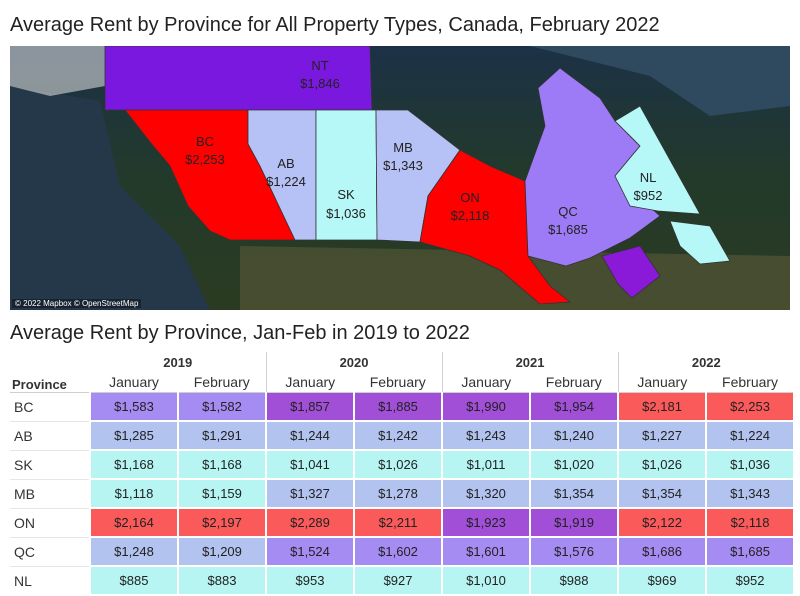 The height and width of the screenshot is (596, 800). What do you see at coordinates (178, 362) in the screenshot?
I see `year-header: 2019` at bounding box center [178, 362].